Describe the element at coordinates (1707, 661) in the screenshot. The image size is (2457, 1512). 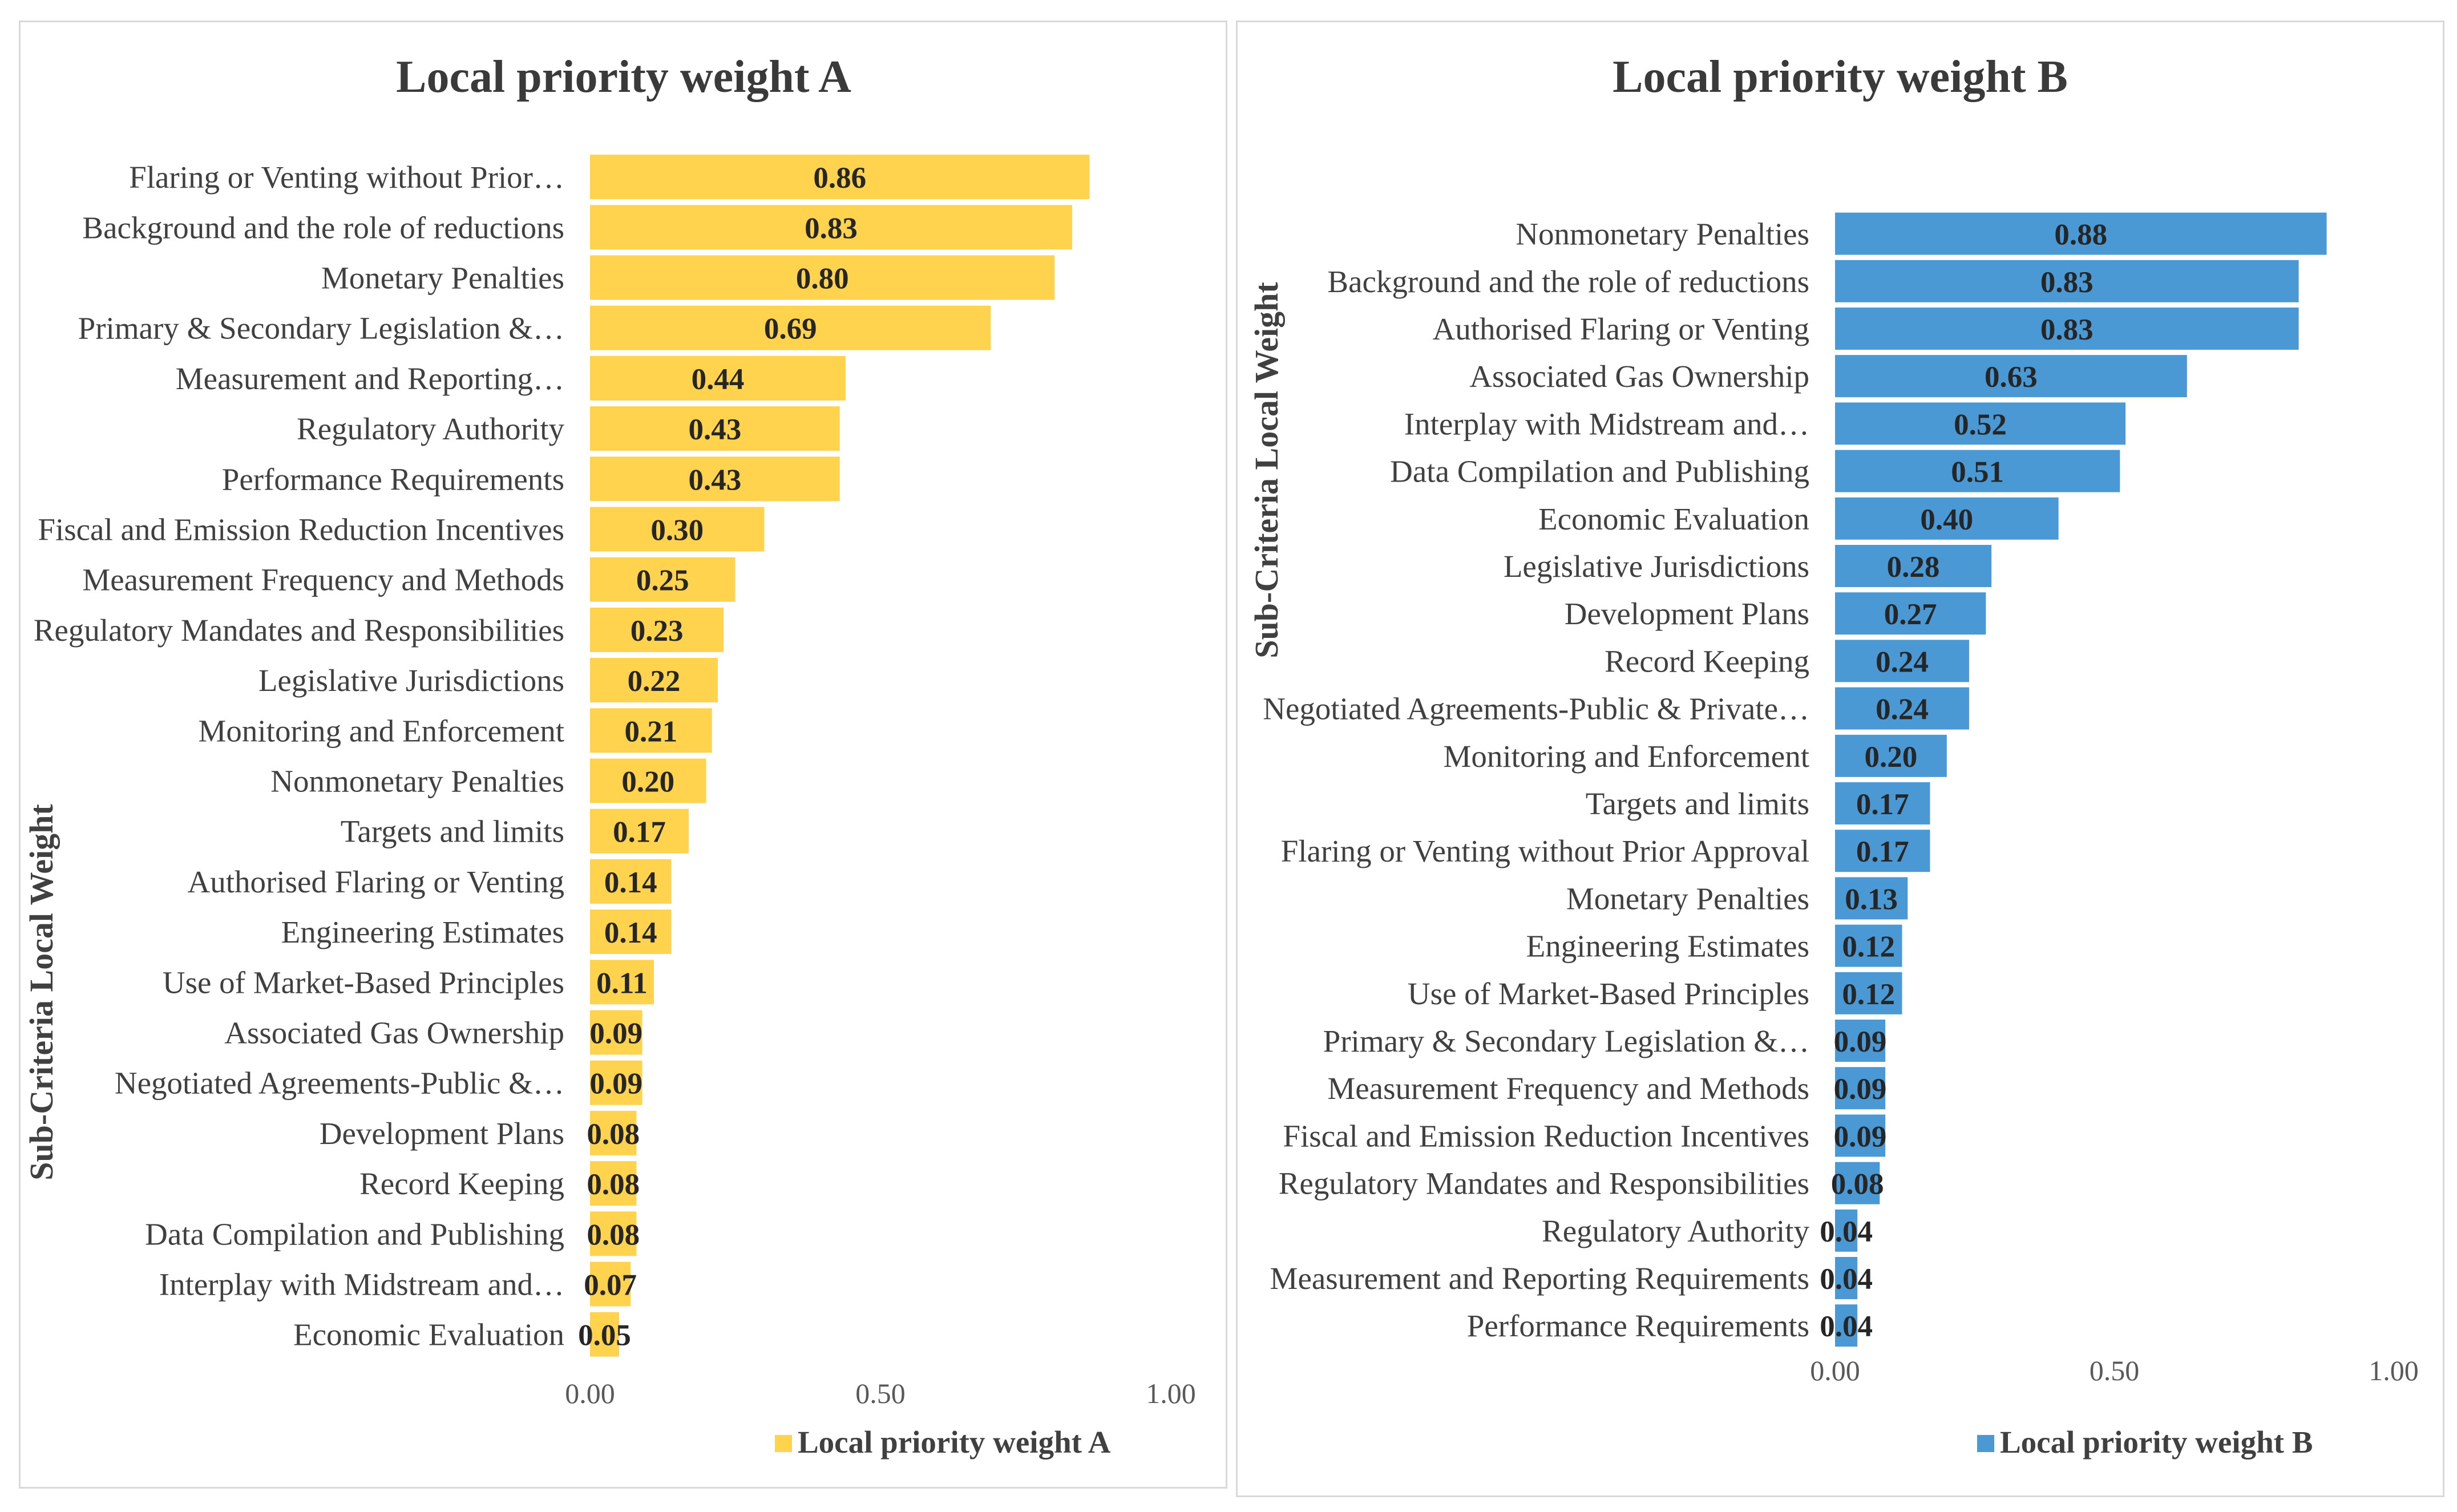
I see `category-label: Record Keeping` at that location.